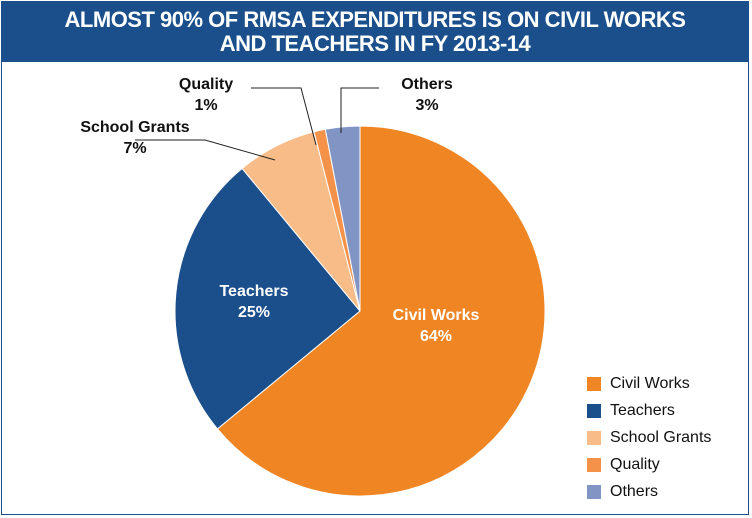 The image size is (752, 518). Describe the element at coordinates (134, 138) in the screenshot. I see `slice-label-school-grants: School Grants 7%` at that location.